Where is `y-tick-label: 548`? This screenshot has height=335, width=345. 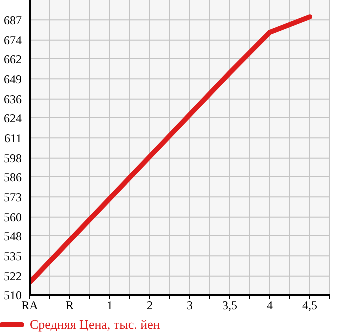
y-tick-label: 548 is located at coordinates (13, 236).